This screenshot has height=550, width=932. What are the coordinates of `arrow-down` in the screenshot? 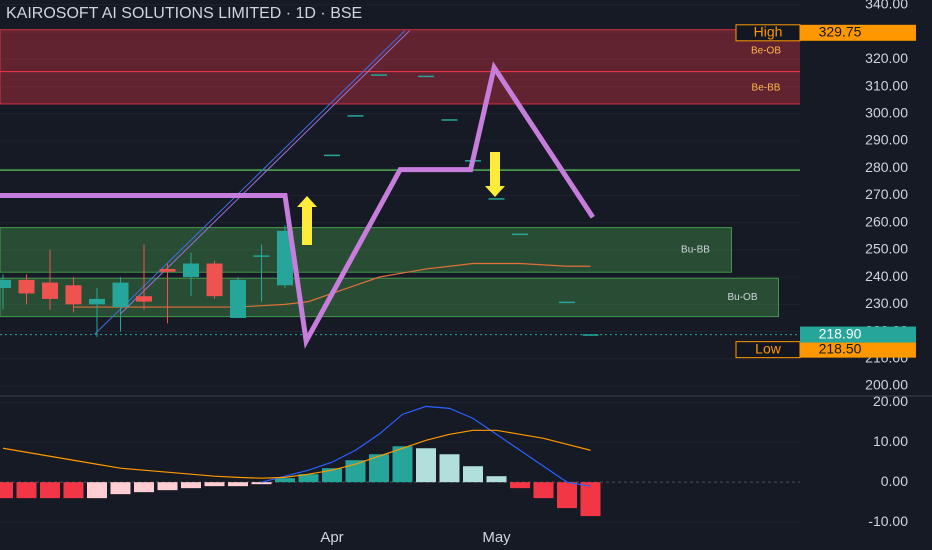 It's located at (495, 174).